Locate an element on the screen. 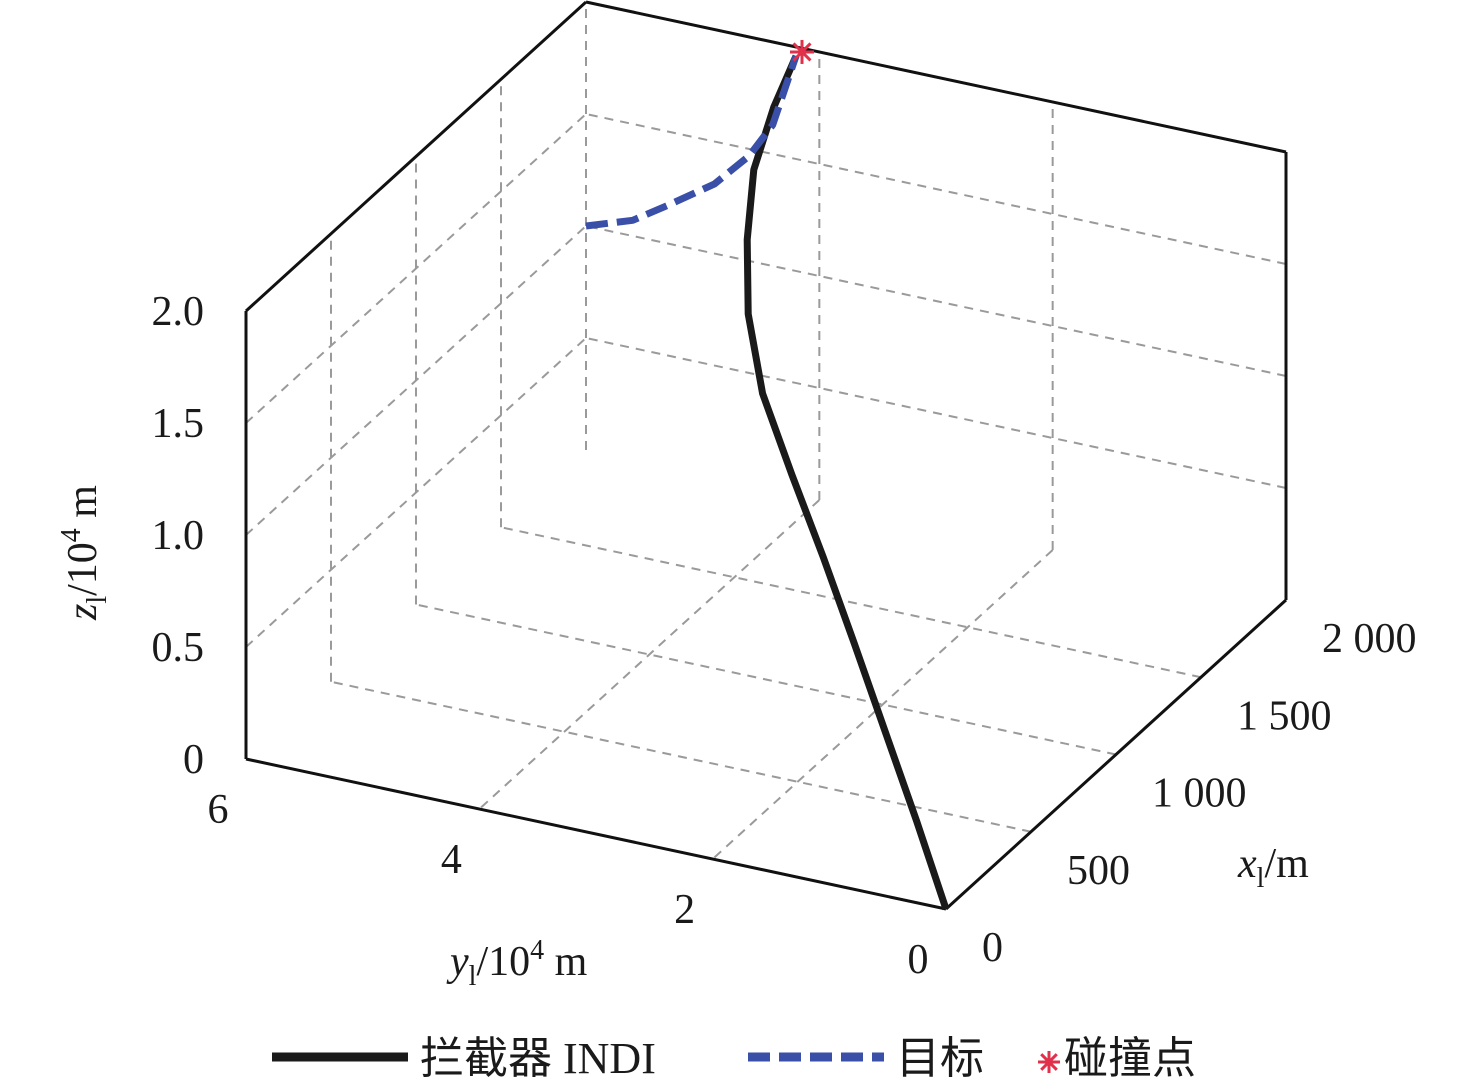 This screenshot has width=1476, height=1092. z-tick-label: 0.5 is located at coordinates (178, 648).